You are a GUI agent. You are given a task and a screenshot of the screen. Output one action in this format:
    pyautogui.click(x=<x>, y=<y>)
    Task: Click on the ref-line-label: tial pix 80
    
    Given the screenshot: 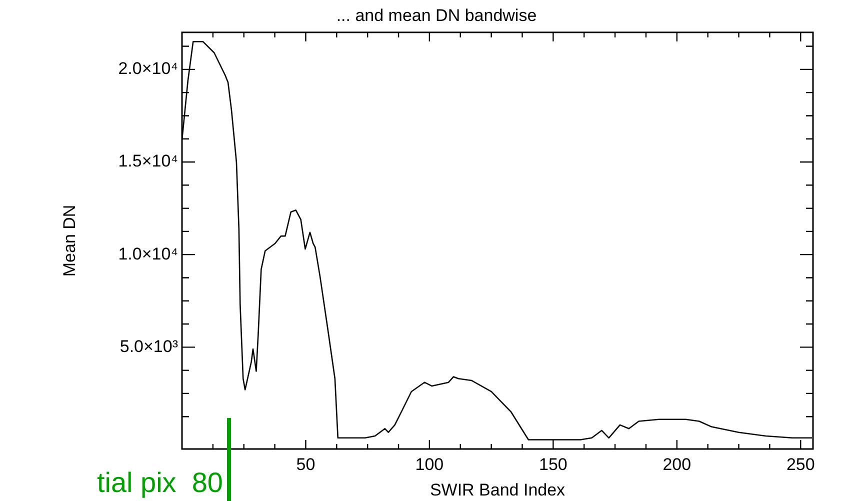 What is the action you would take?
    pyautogui.click(x=160, y=482)
    